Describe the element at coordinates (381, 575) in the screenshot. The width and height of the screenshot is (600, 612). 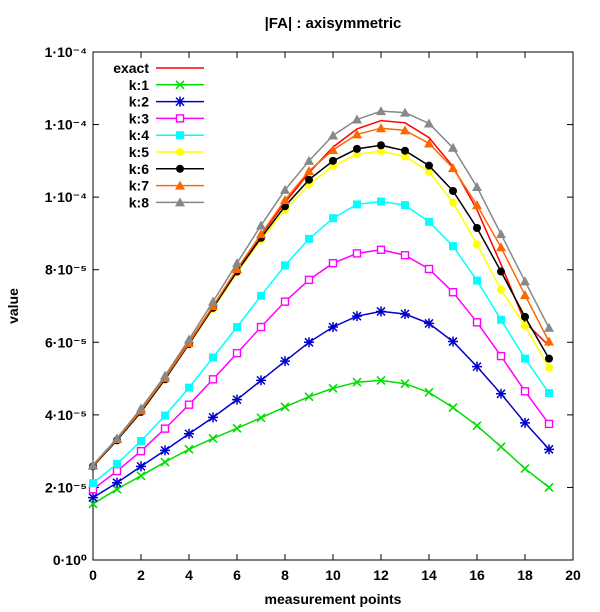
I see `x-tick-label: 12` at that location.